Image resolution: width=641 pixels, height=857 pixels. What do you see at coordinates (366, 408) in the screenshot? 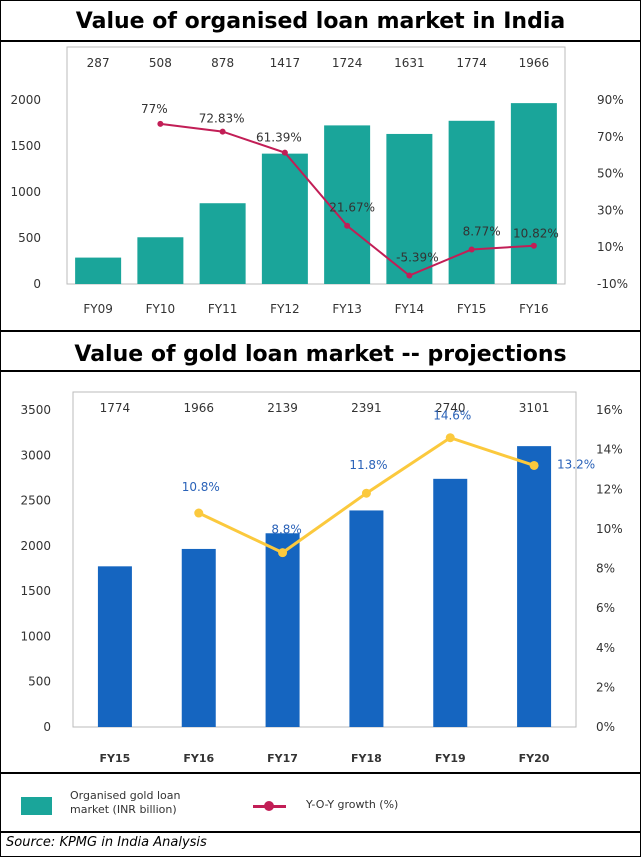
I see `bar-value-label: 2391` at bounding box center [366, 408].